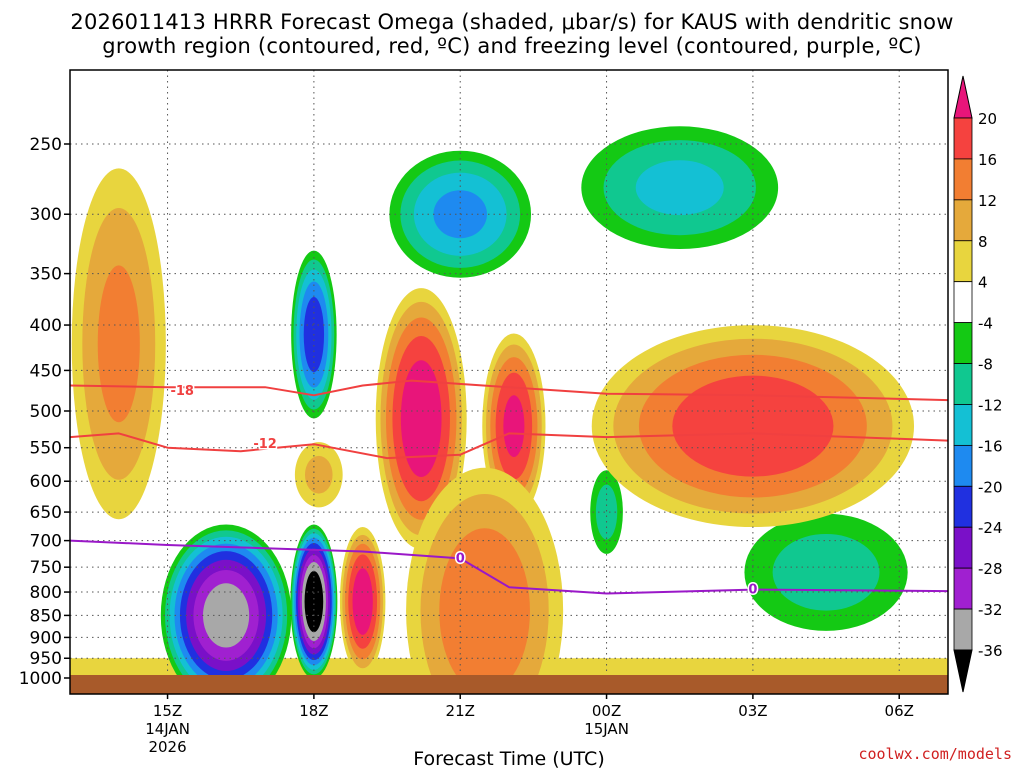  I want to click on upward-motion-midlevel-00z, so click(606, 512).